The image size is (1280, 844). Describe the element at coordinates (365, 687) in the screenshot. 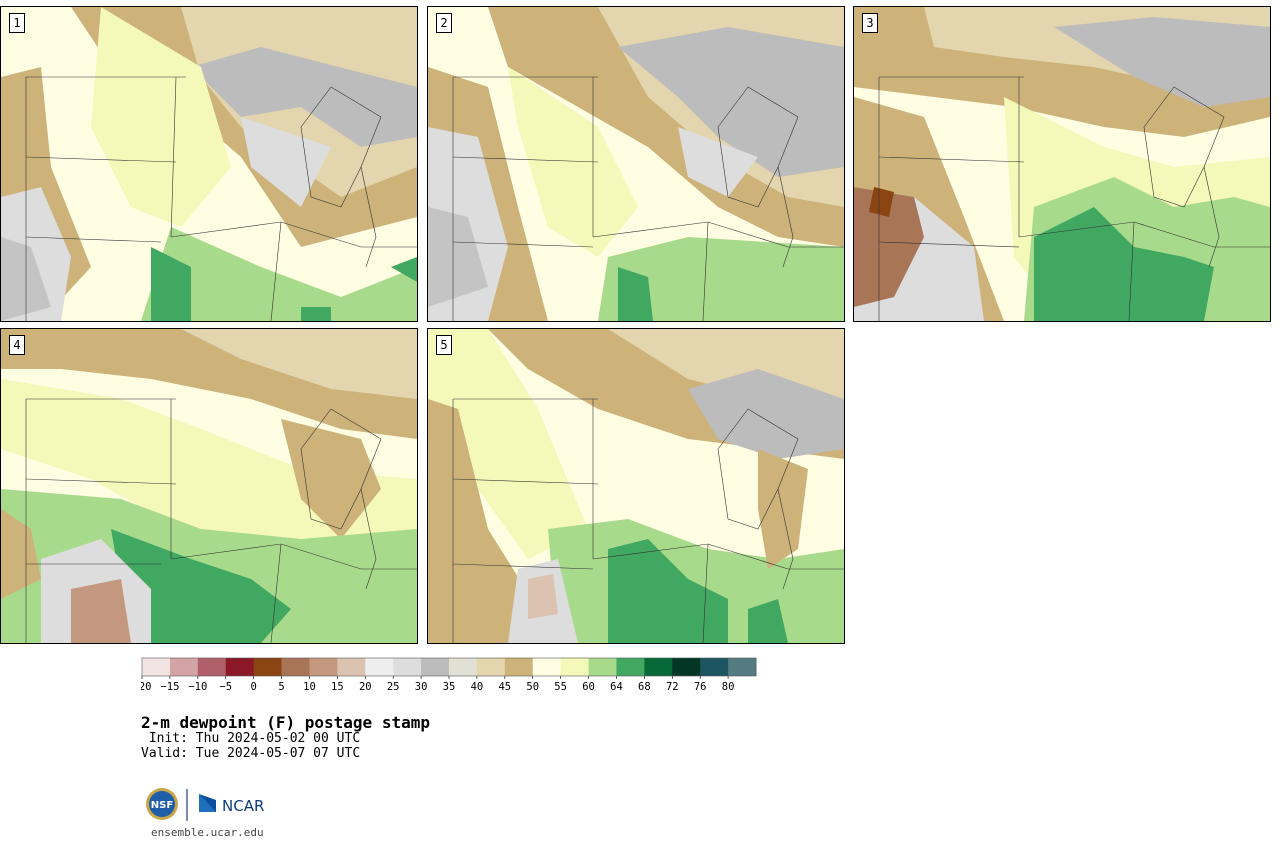

I see `colorbar-tick-label: 20` at that location.